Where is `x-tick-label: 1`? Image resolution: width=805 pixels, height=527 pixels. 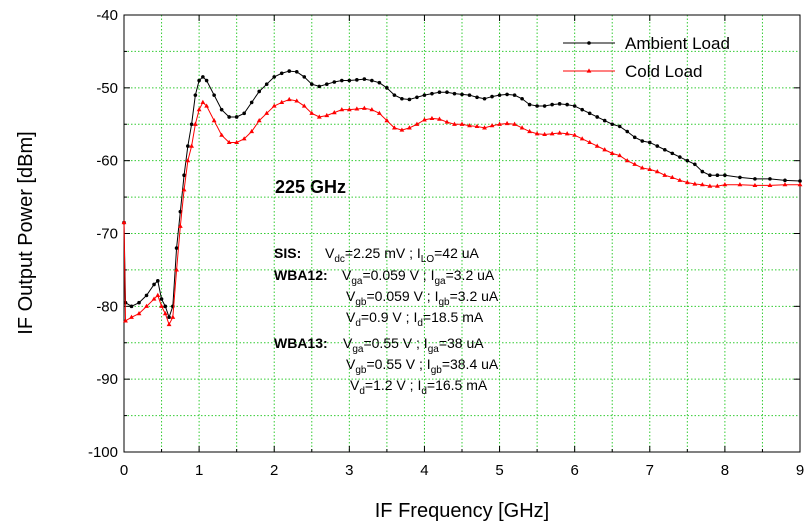 x-tick-label: 1 is located at coordinates (199, 470).